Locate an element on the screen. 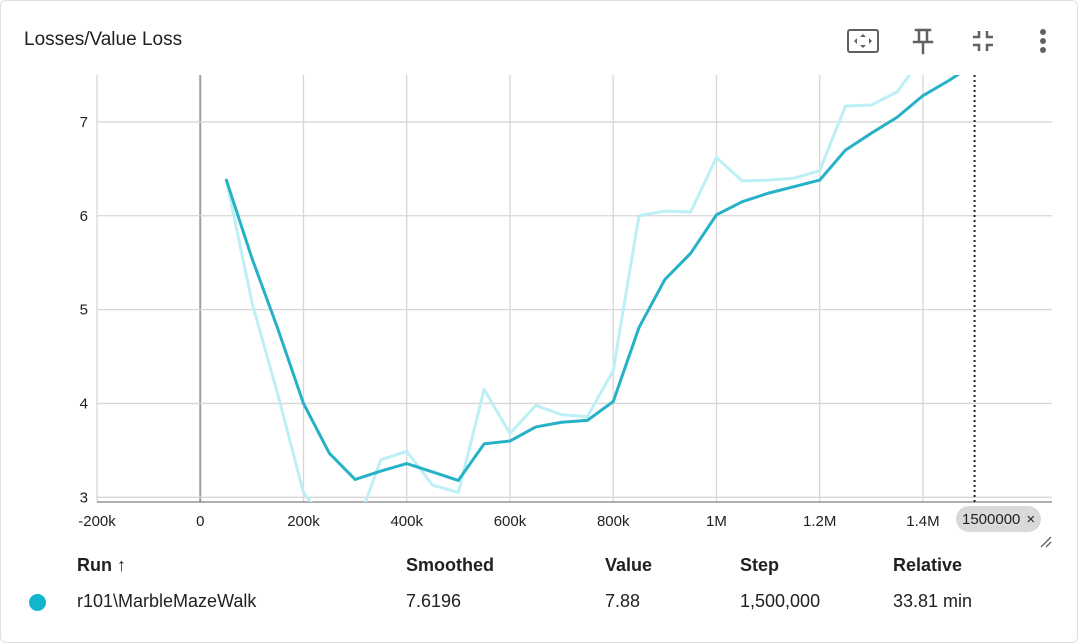 Image resolution: width=1078 pixels, height=643 pixels. collapse-icon is located at coordinates (983, 41).